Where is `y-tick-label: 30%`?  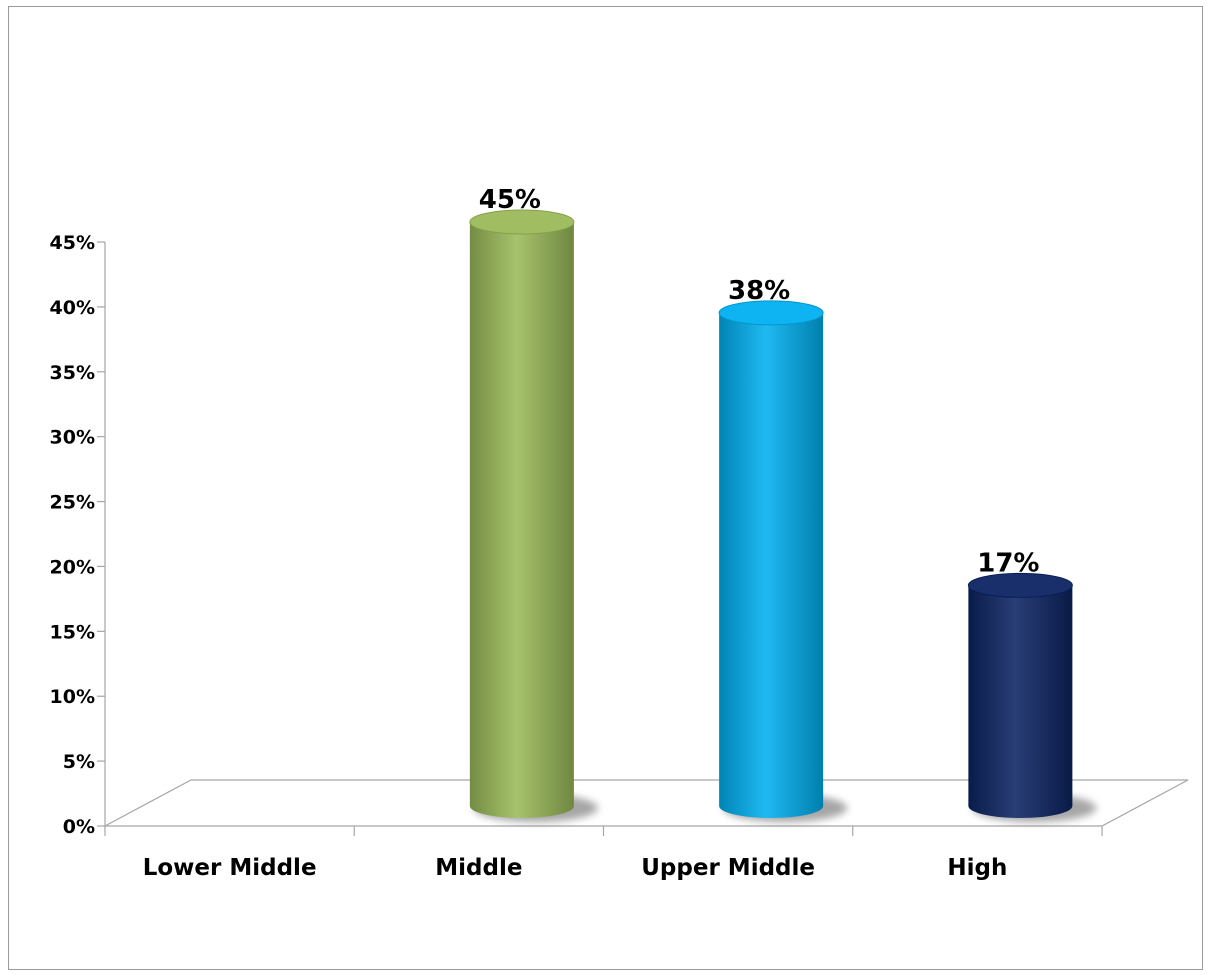
y-tick-label: 30% is located at coordinates (72, 438).